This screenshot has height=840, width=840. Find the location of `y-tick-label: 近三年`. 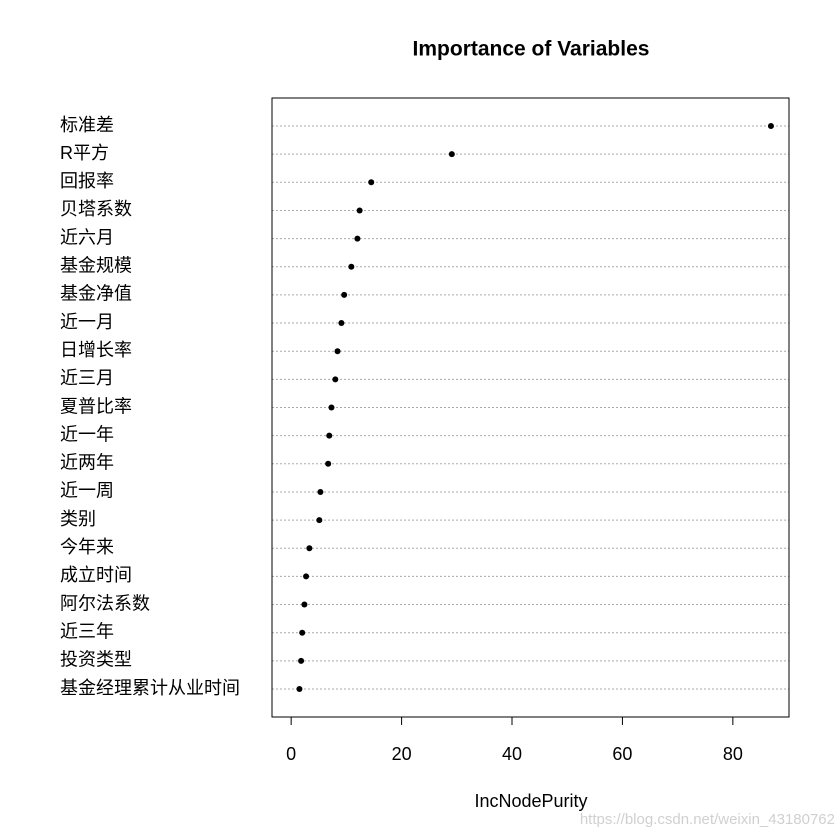

y-tick-label: 近三年 is located at coordinates (87, 631).